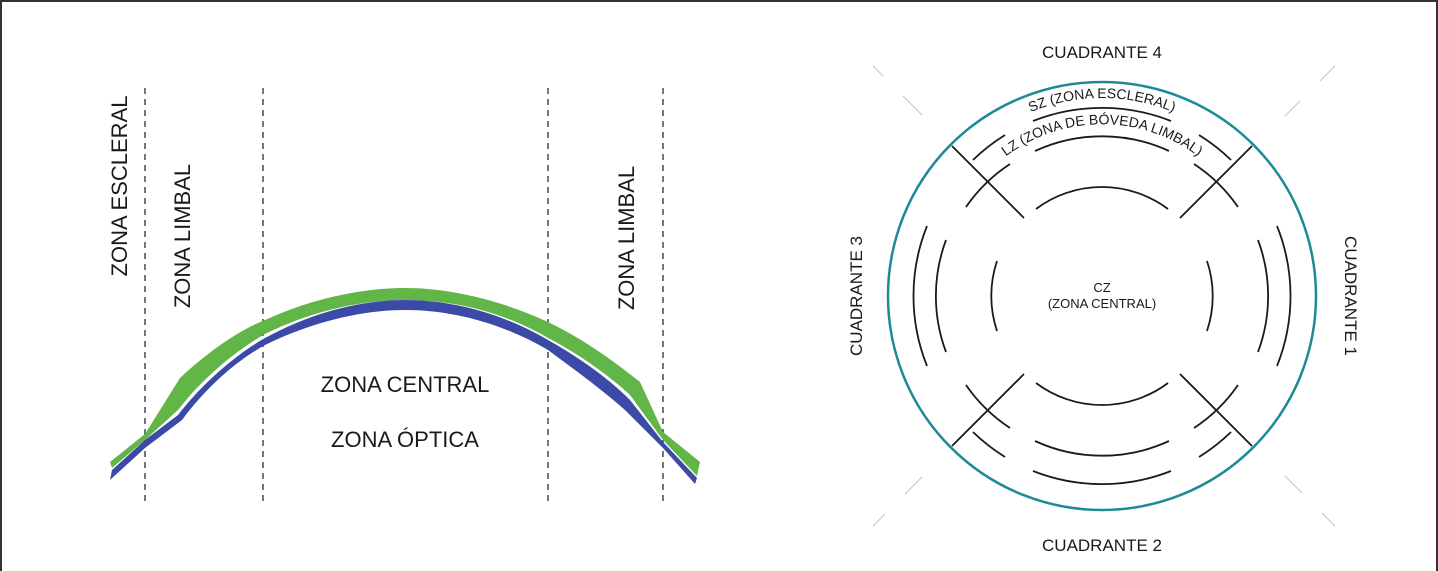 The image size is (1438, 571). What do you see at coordinates (879, 520) in the screenshot?
I see `guide-diagonal-bottom-left` at bounding box center [879, 520].